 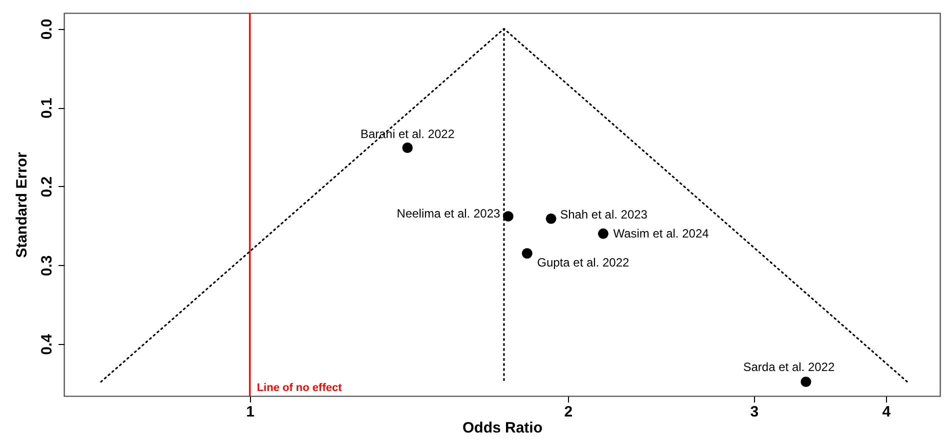 What do you see at coordinates (502, 428) in the screenshot?
I see `x-axis-title: Odds Ratio` at bounding box center [502, 428].